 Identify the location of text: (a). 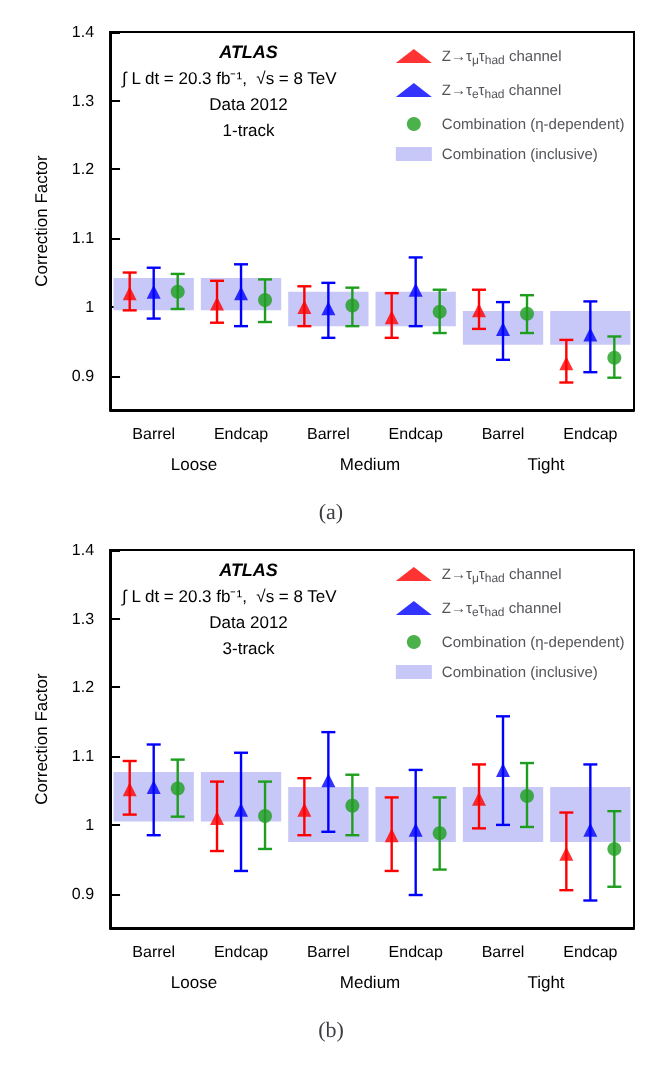
(331, 513).